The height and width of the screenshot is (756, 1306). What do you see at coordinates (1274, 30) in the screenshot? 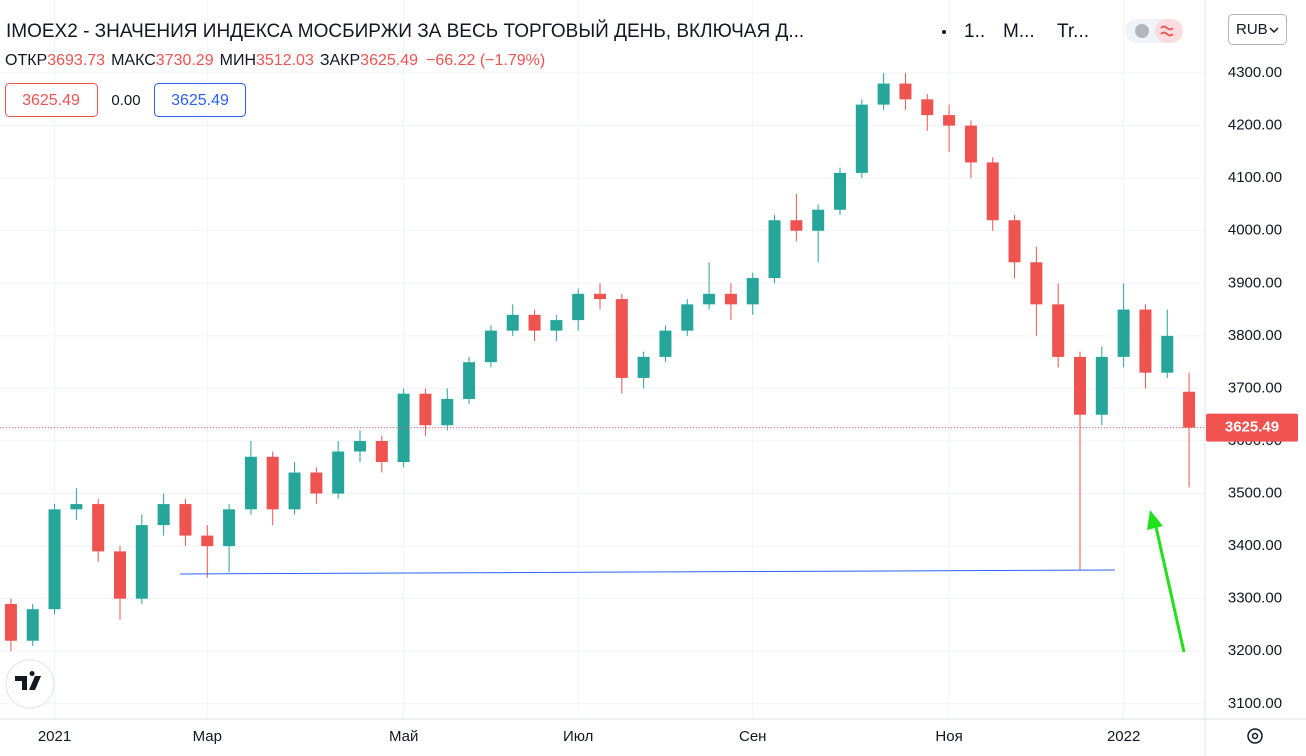
I see `chevron` at bounding box center [1274, 30].